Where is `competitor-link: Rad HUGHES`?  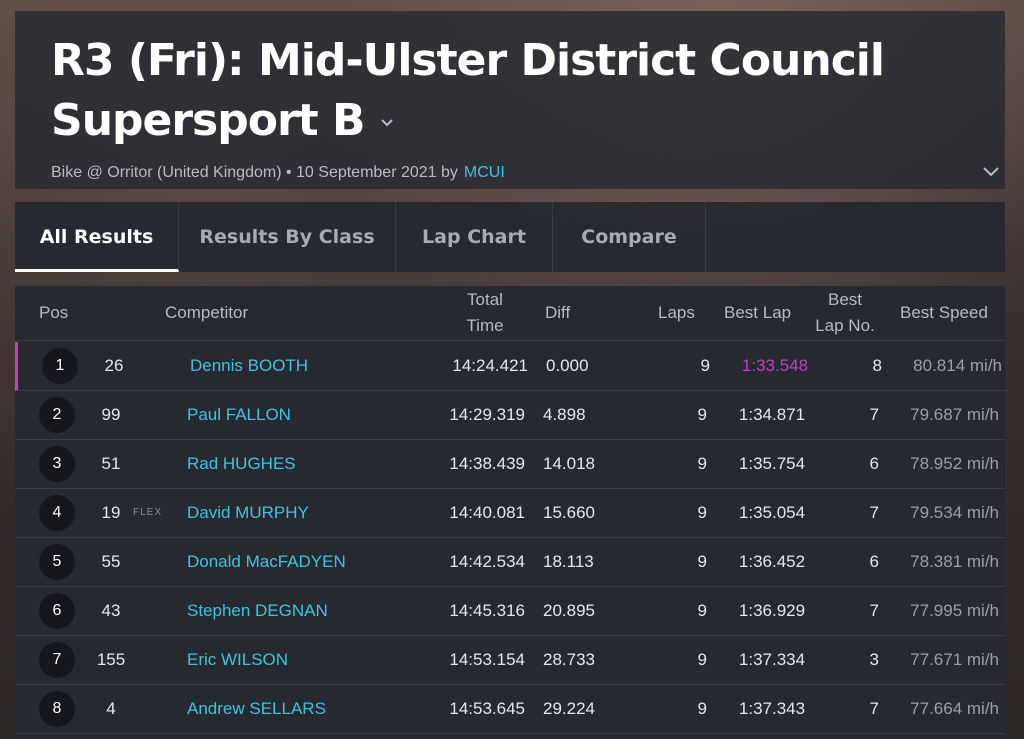 competitor-link: Rad HUGHES is located at coordinates (241, 463).